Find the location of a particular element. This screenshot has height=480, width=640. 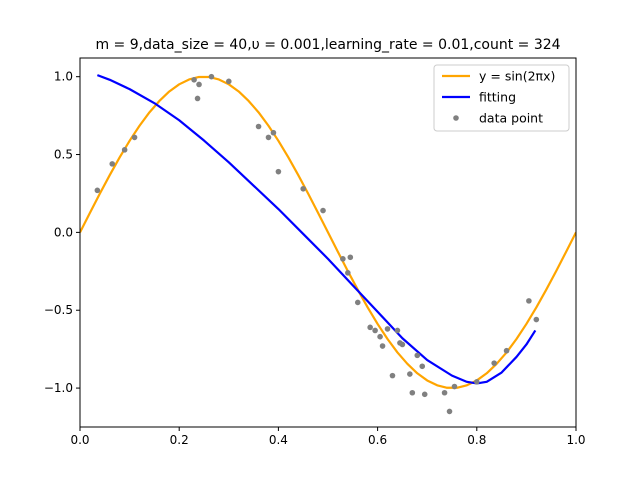

x-tick-label: 0.2 is located at coordinates (179, 440).